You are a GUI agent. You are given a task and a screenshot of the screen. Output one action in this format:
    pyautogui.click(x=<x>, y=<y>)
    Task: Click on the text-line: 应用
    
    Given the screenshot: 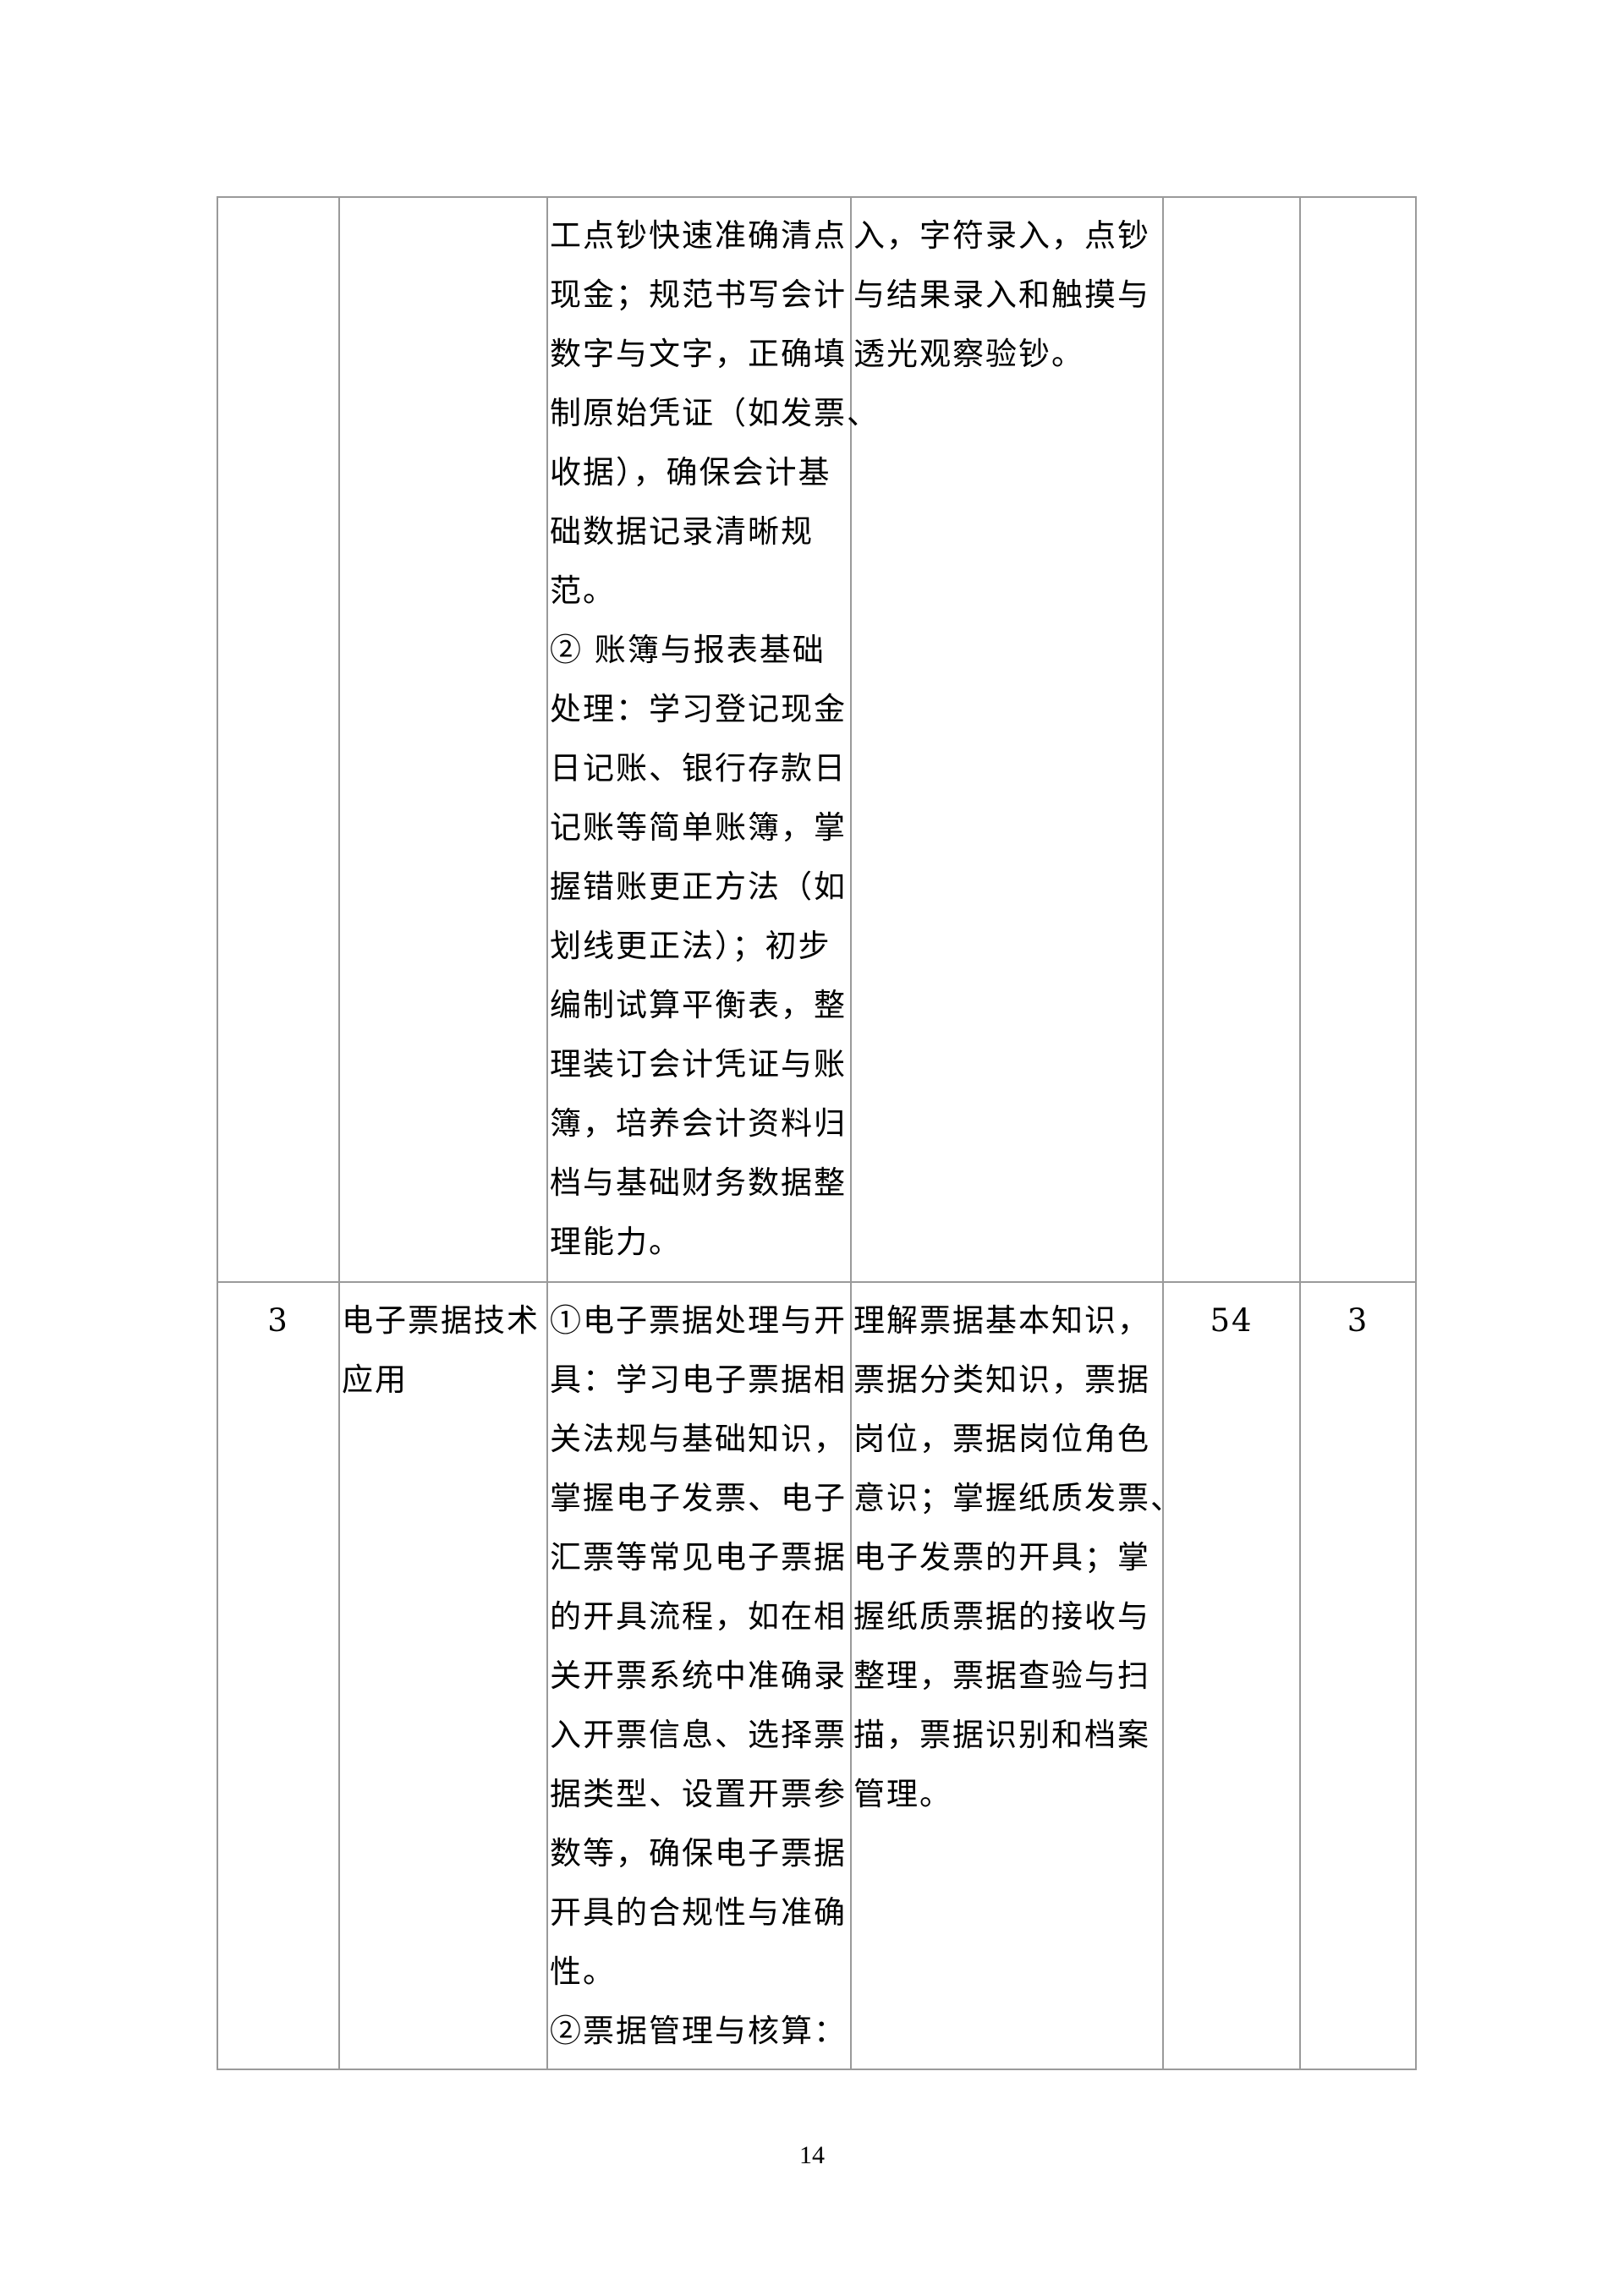 What is the action you would take?
    pyautogui.click(x=375, y=1380)
    